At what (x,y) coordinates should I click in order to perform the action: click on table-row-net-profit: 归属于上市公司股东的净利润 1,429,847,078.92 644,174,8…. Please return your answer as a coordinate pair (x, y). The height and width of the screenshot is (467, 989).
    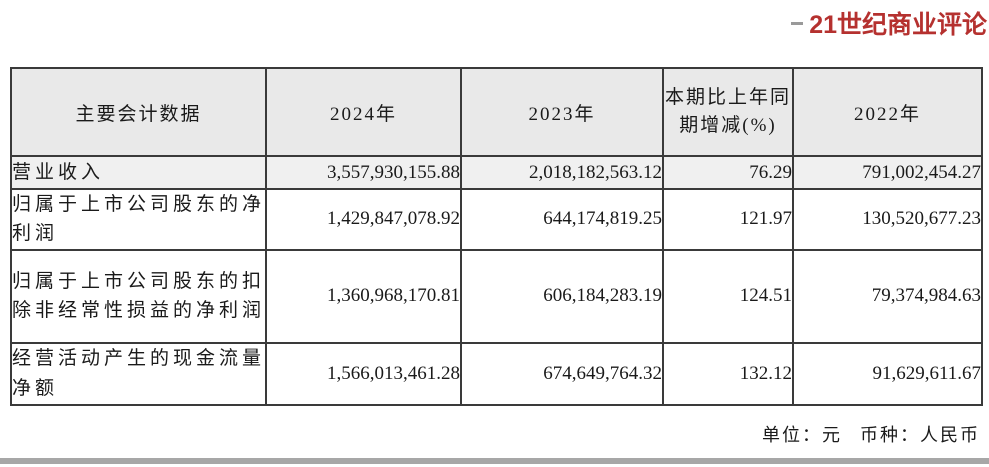
    Looking at the image, I should click on (496, 219).